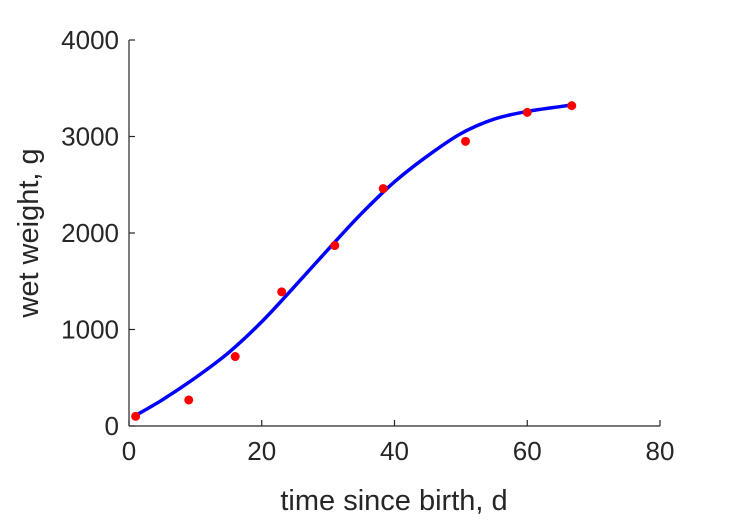 Image resolution: width=729 pixels, height=521 pixels. What do you see at coordinates (660, 451) in the screenshot?
I see `x-tick-label: 80` at bounding box center [660, 451].